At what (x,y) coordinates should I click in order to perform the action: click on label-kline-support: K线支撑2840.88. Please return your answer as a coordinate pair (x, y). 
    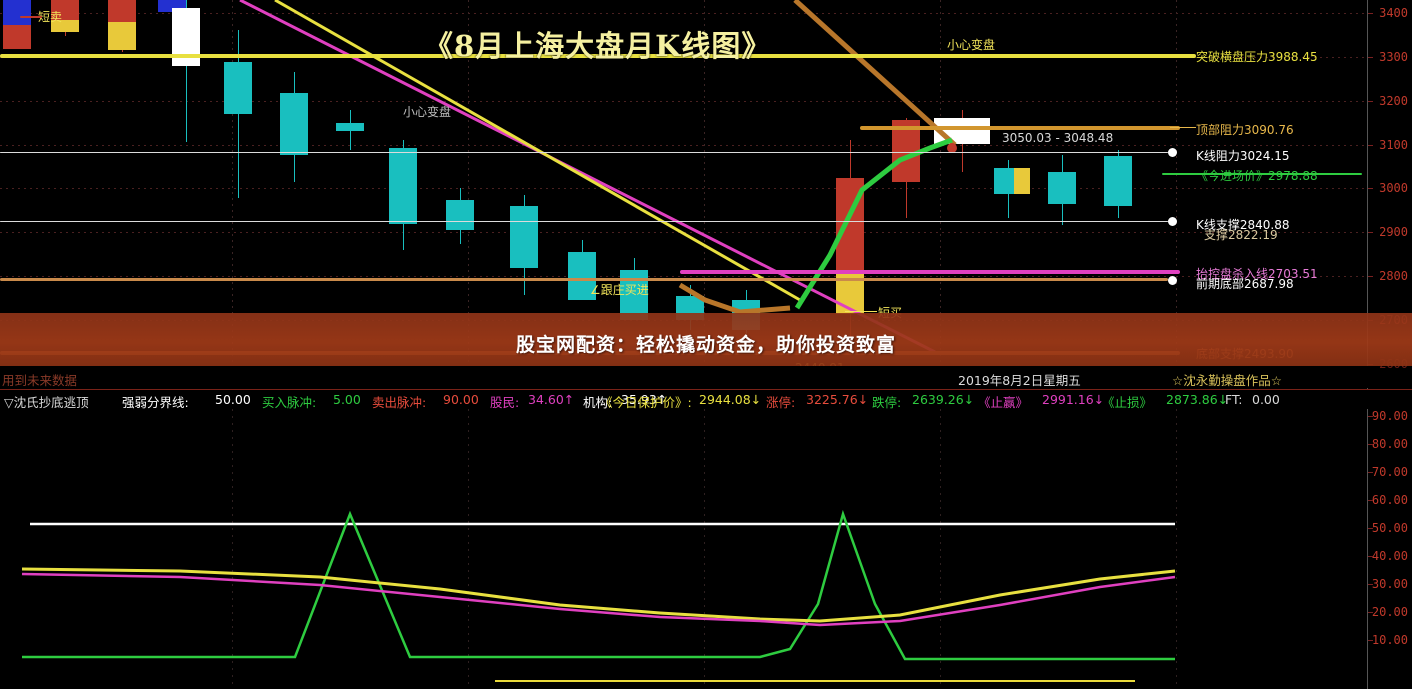
    Looking at the image, I should click on (1243, 225).